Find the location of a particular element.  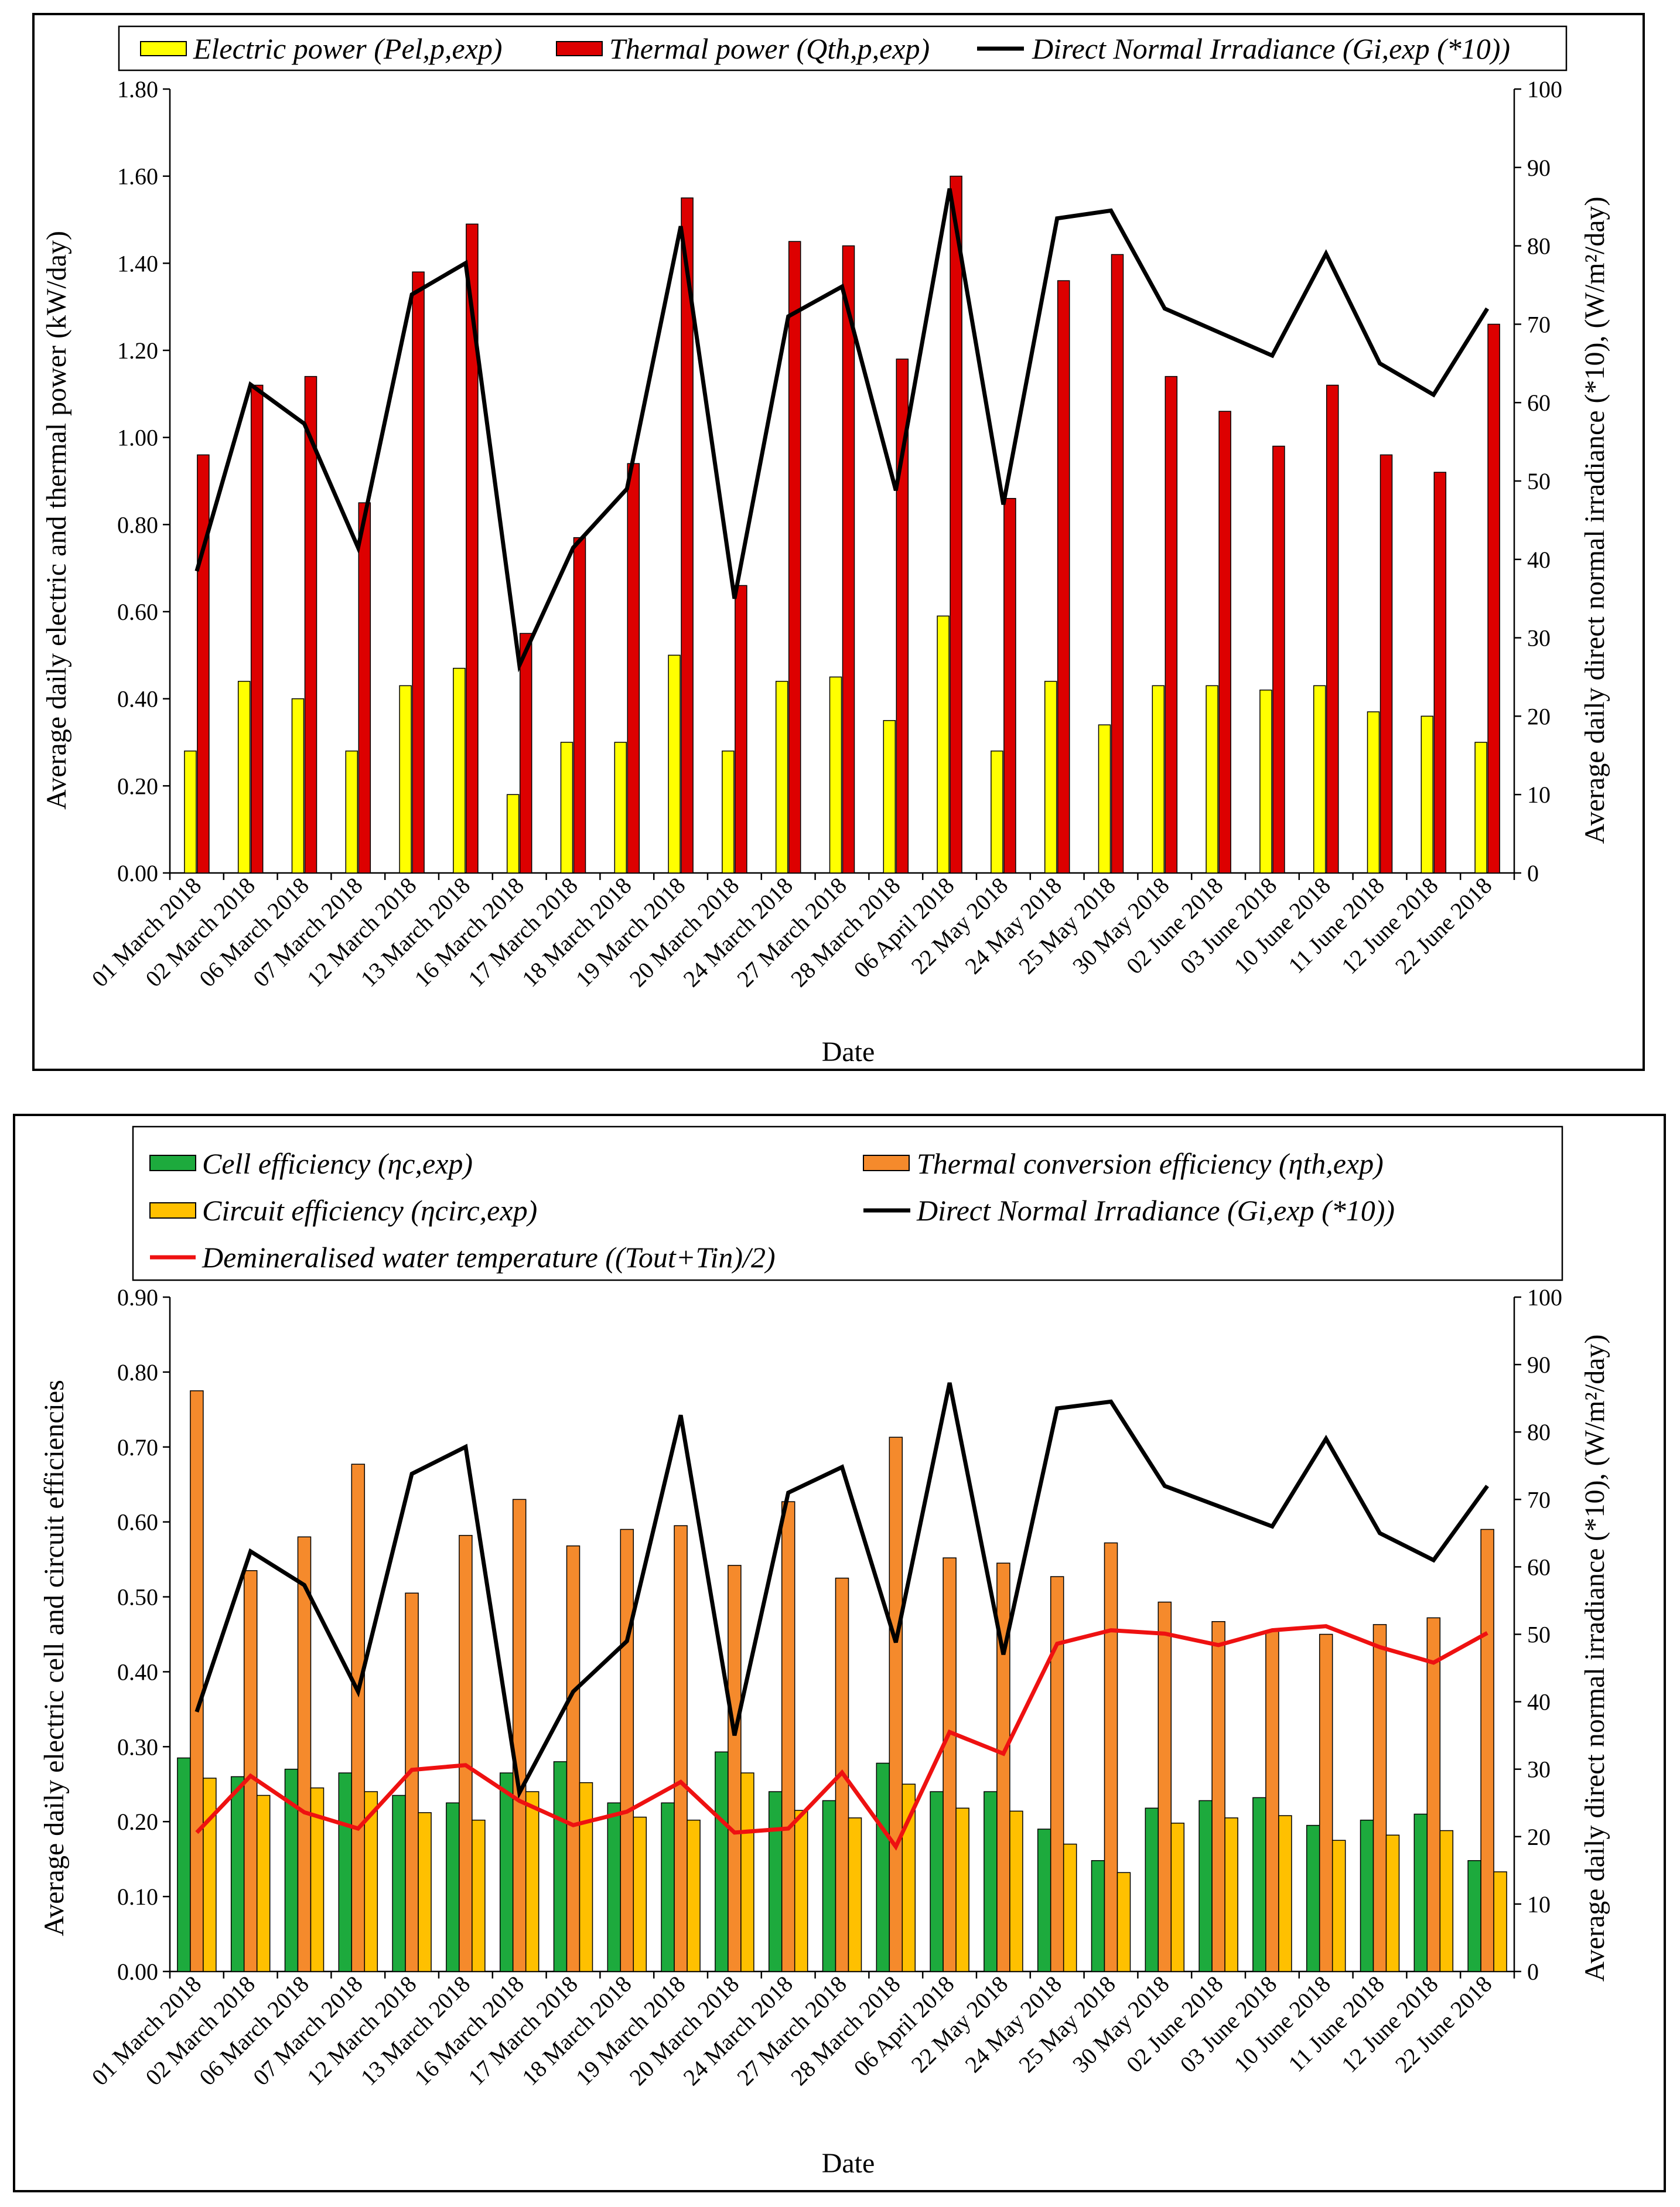

y-tick-label: 0.00 is located at coordinates (137, 1972).